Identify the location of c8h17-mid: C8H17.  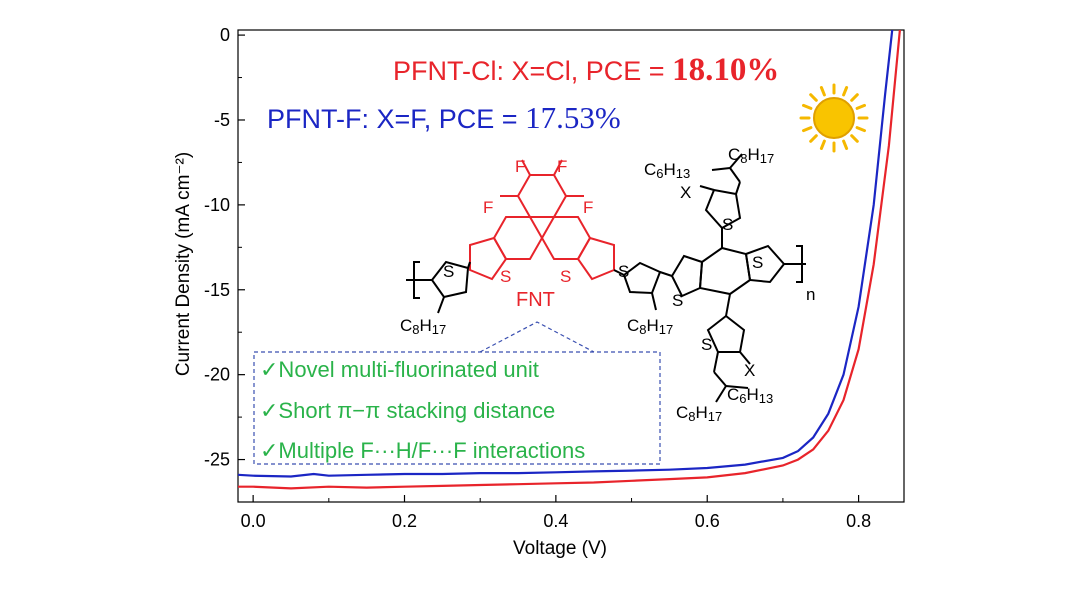
(650, 326).